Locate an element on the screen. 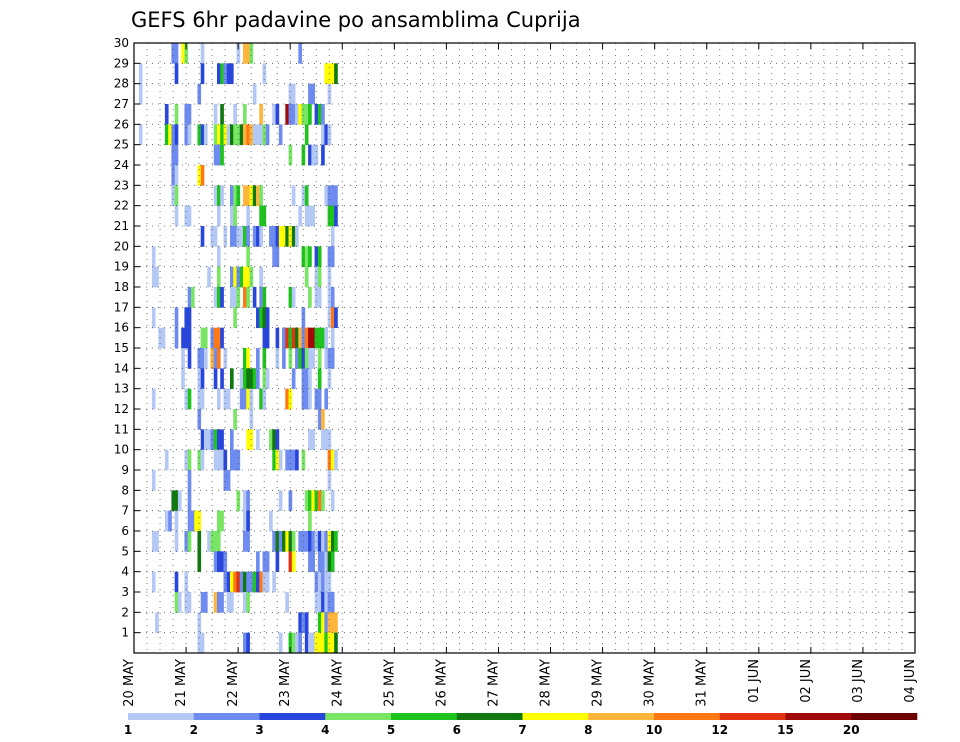 The height and width of the screenshot is (742, 960). colorbar-tick-label: 1 is located at coordinates (128, 730).